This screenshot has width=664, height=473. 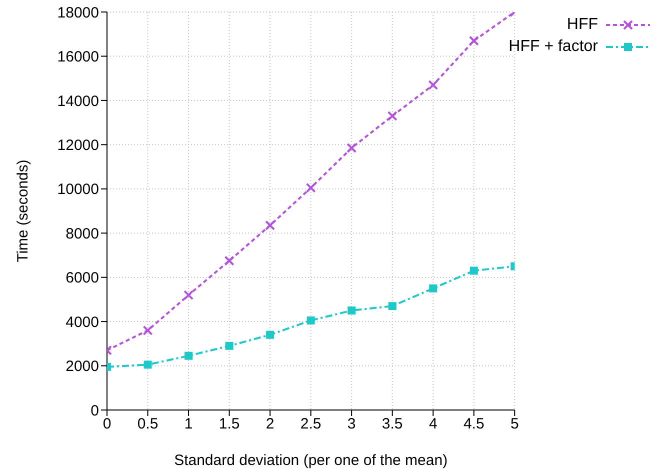 I want to click on y-tick-label: 8000, so click(x=82, y=233).